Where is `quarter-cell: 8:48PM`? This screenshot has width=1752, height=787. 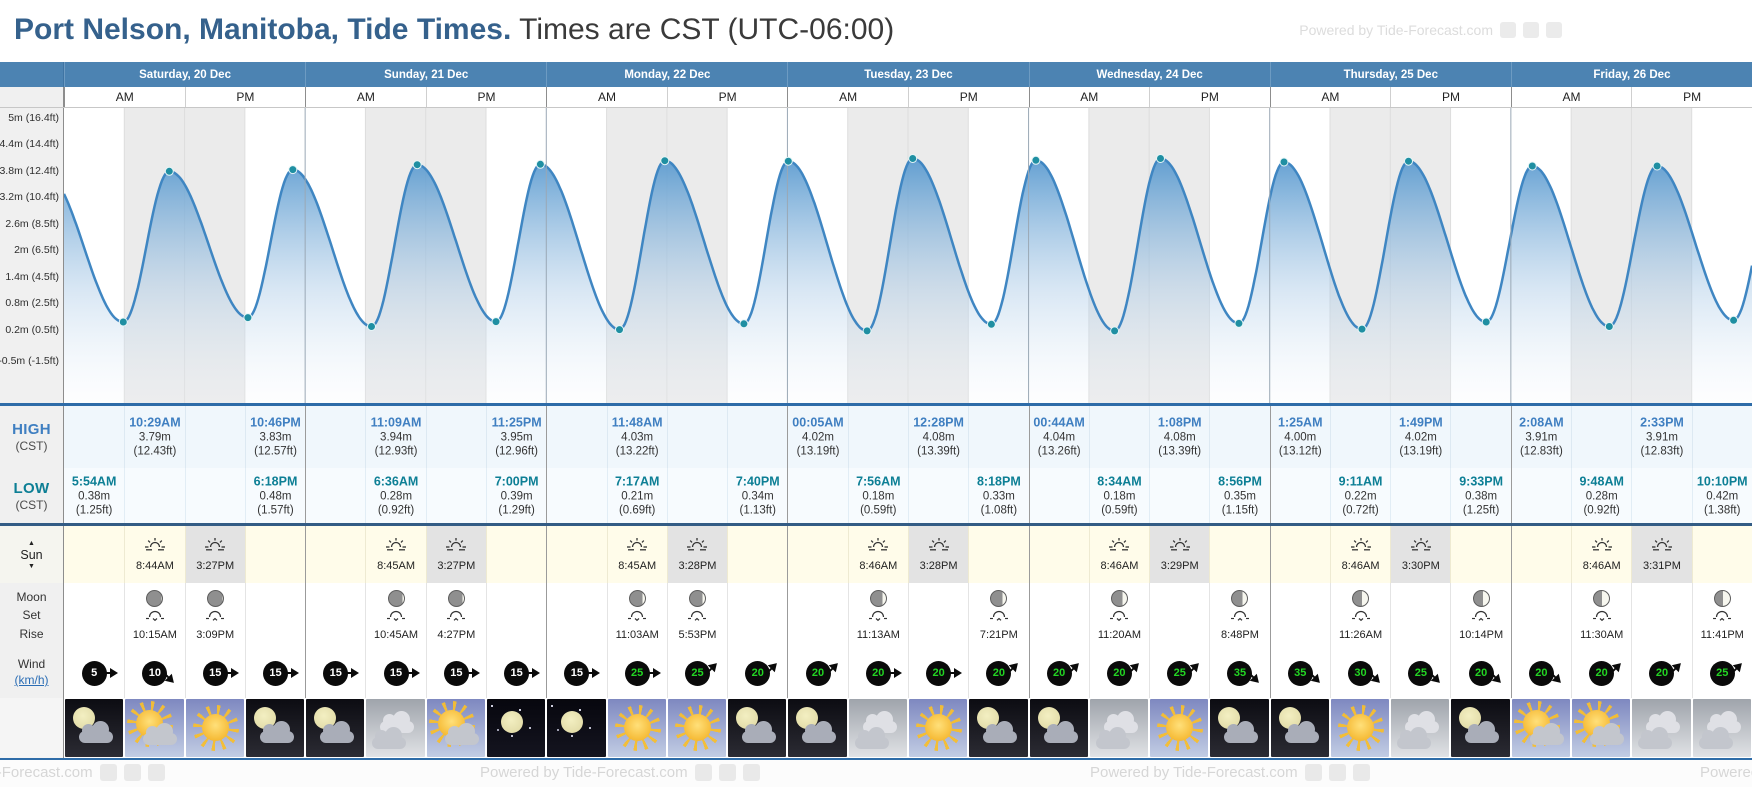
quarter-cell: 8:48PM is located at coordinates (1239, 615).